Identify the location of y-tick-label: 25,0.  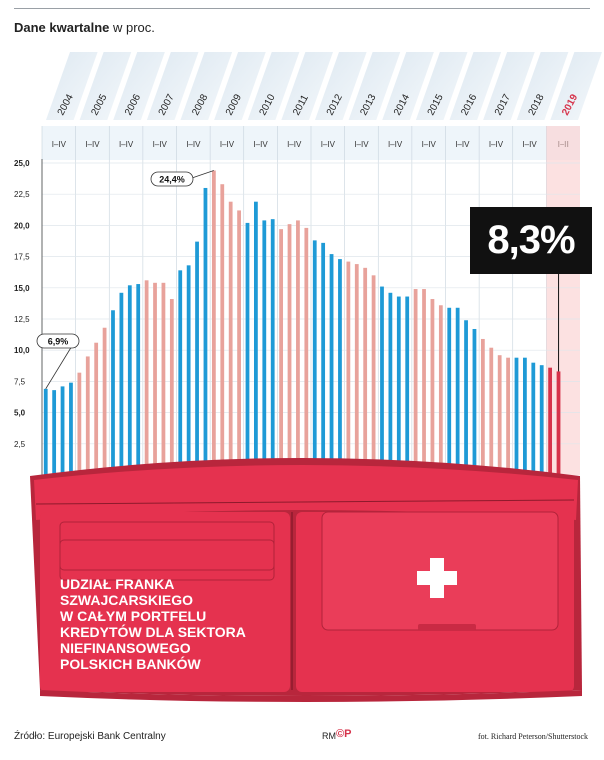
(22, 163).